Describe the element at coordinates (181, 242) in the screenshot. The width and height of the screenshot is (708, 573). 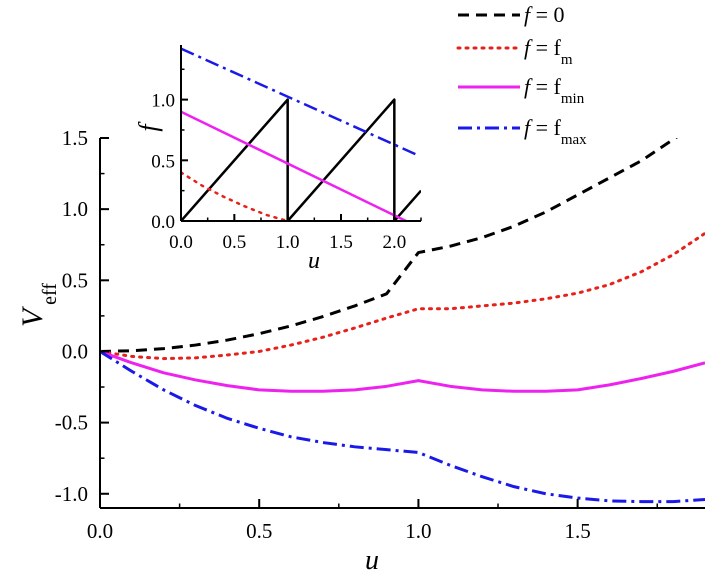
I see `inset-plot-x-tick-label: 0.0` at that location.